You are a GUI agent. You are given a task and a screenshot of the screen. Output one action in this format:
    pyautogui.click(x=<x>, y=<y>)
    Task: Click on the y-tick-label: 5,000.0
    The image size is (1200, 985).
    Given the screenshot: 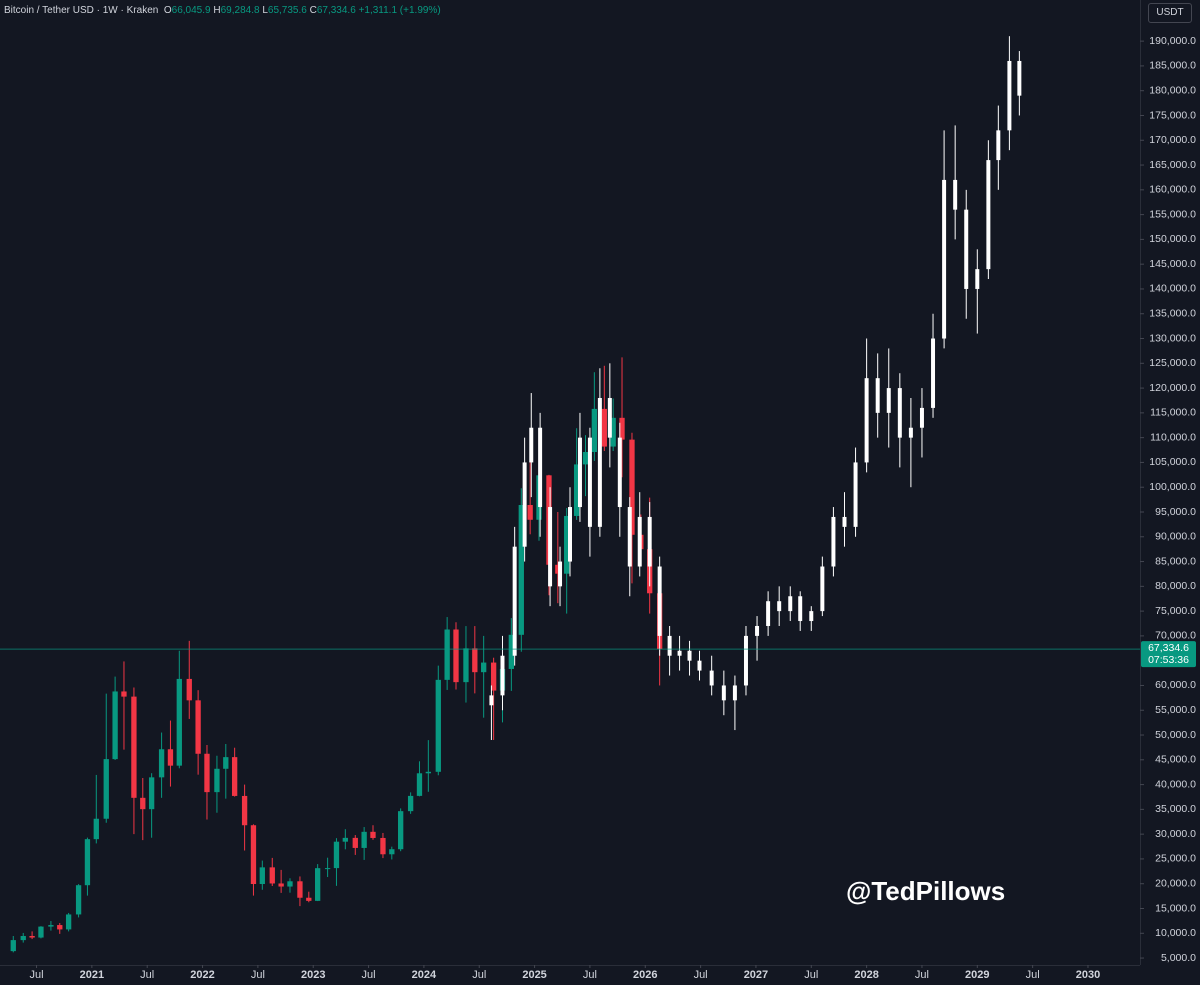 What is the action you would take?
    pyautogui.click(x=1178, y=958)
    